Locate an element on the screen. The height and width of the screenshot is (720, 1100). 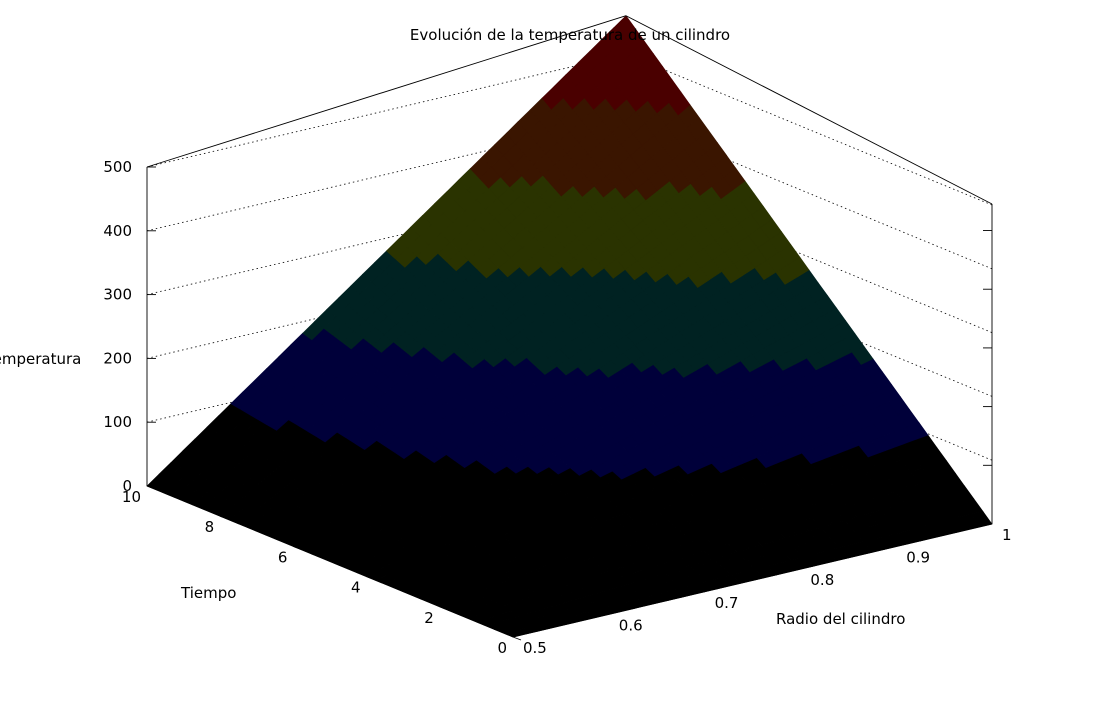
temperatura-tick-label: 0 is located at coordinates (127, 486).